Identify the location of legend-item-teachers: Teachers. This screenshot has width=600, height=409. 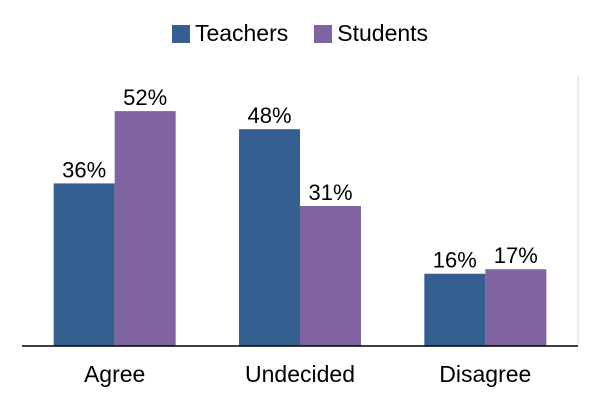
(230, 33).